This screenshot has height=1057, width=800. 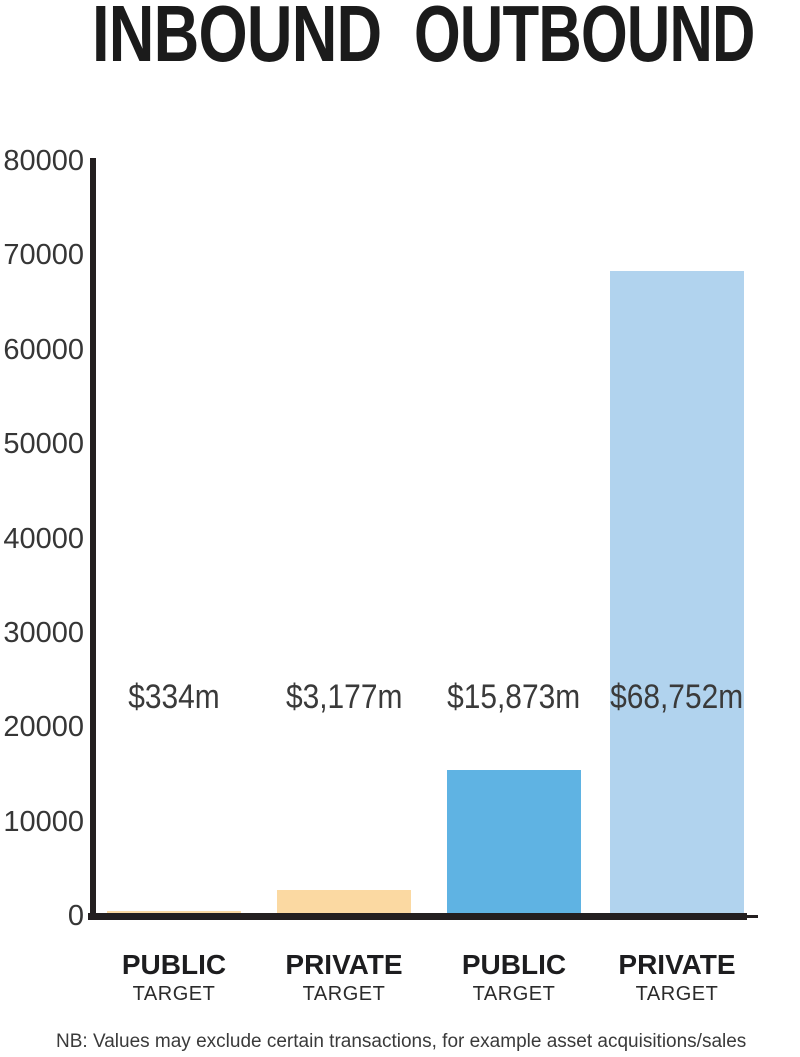 What do you see at coordinates (43, 255) in the screenshot?
I see `y-tick-label: 70000` at bounding box center [43, 255].